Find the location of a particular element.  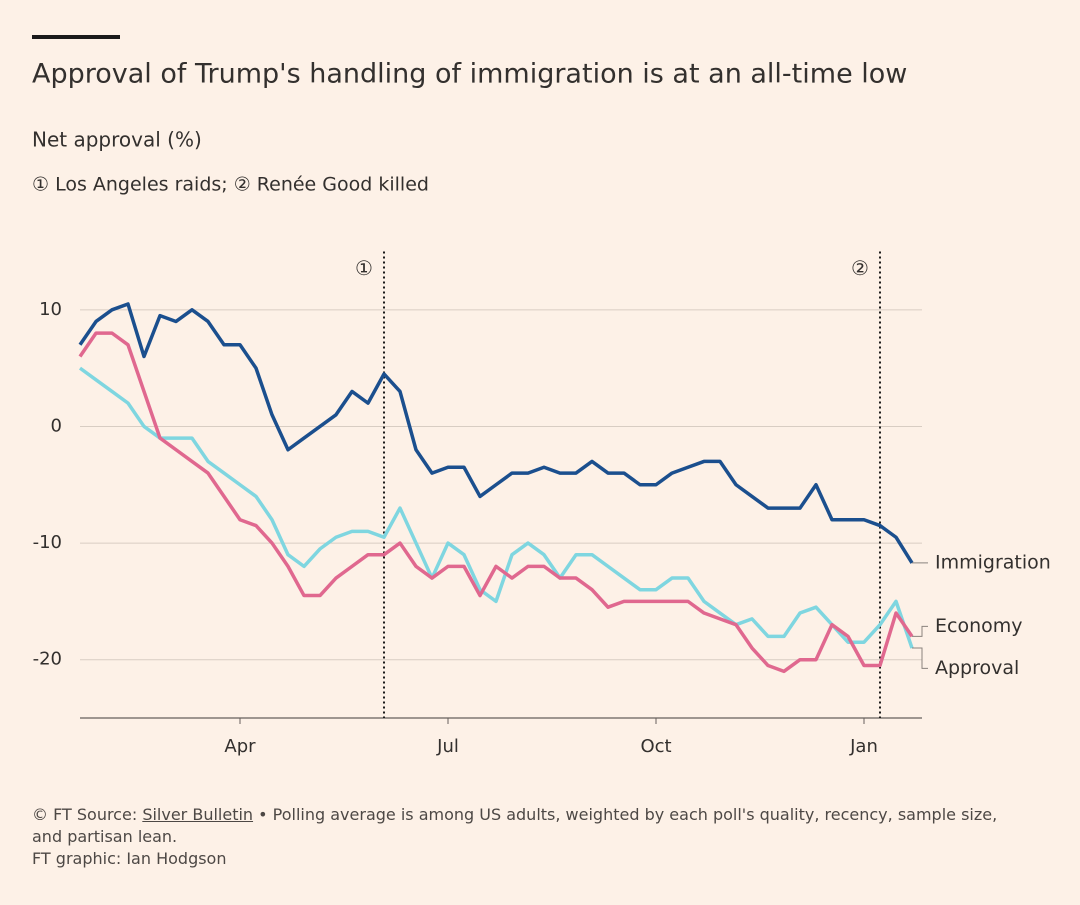

annotation-note: ① Los Angeles raids; ② Renée Good killed is located at coordinates (230, 185).